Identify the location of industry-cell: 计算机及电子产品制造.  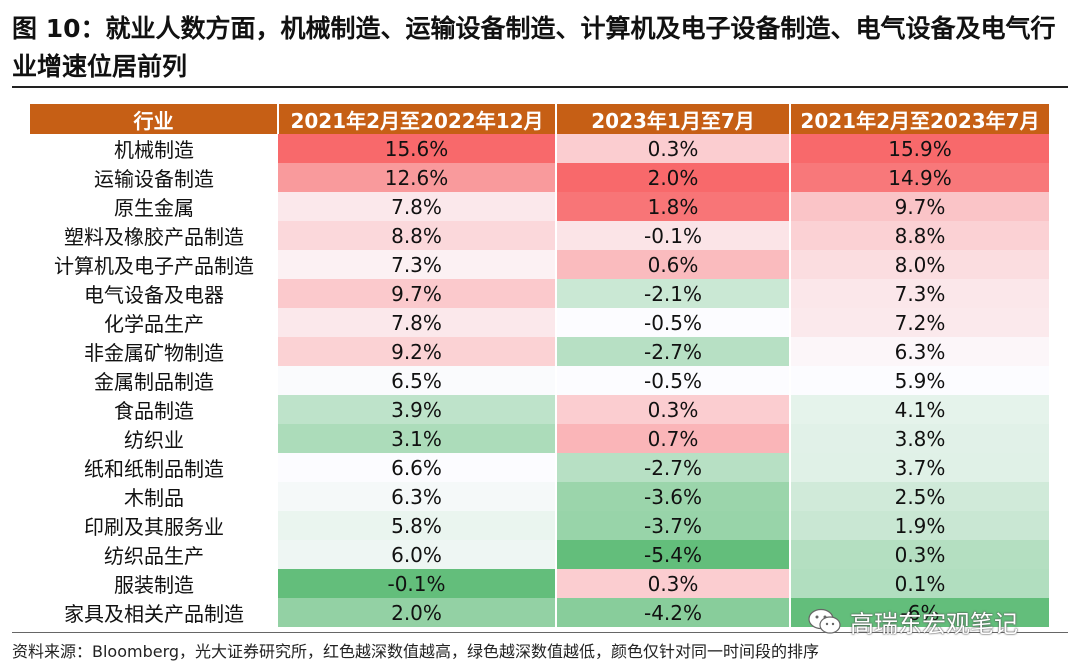
(154, 264).